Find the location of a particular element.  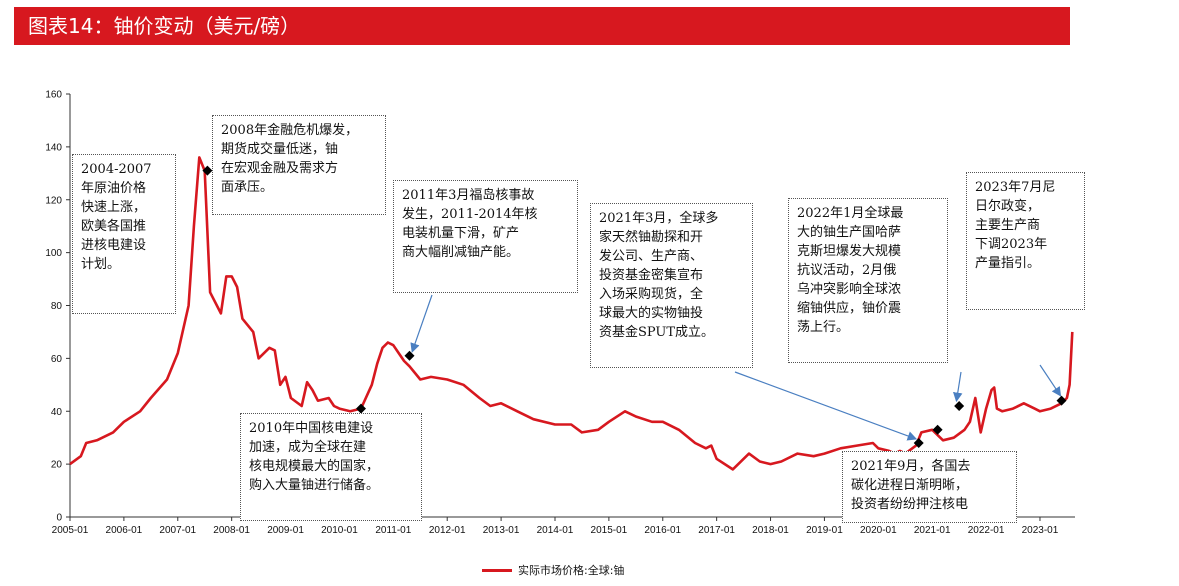

y-tick-label: 80 is located at coordinates (57, 306).